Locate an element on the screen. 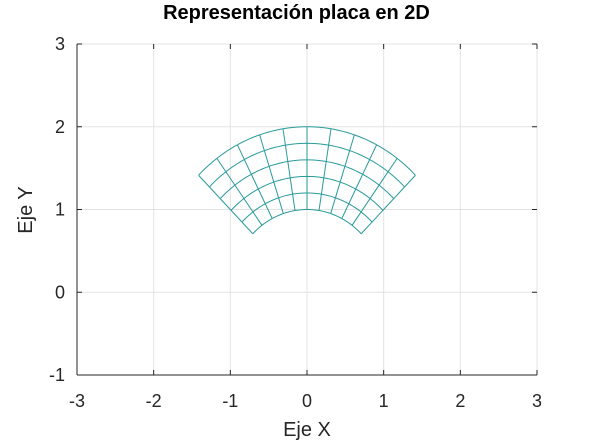 The height and width of the screenshot is (440, 593). x-tick-label: -3 is located at coordinates (77, 401).